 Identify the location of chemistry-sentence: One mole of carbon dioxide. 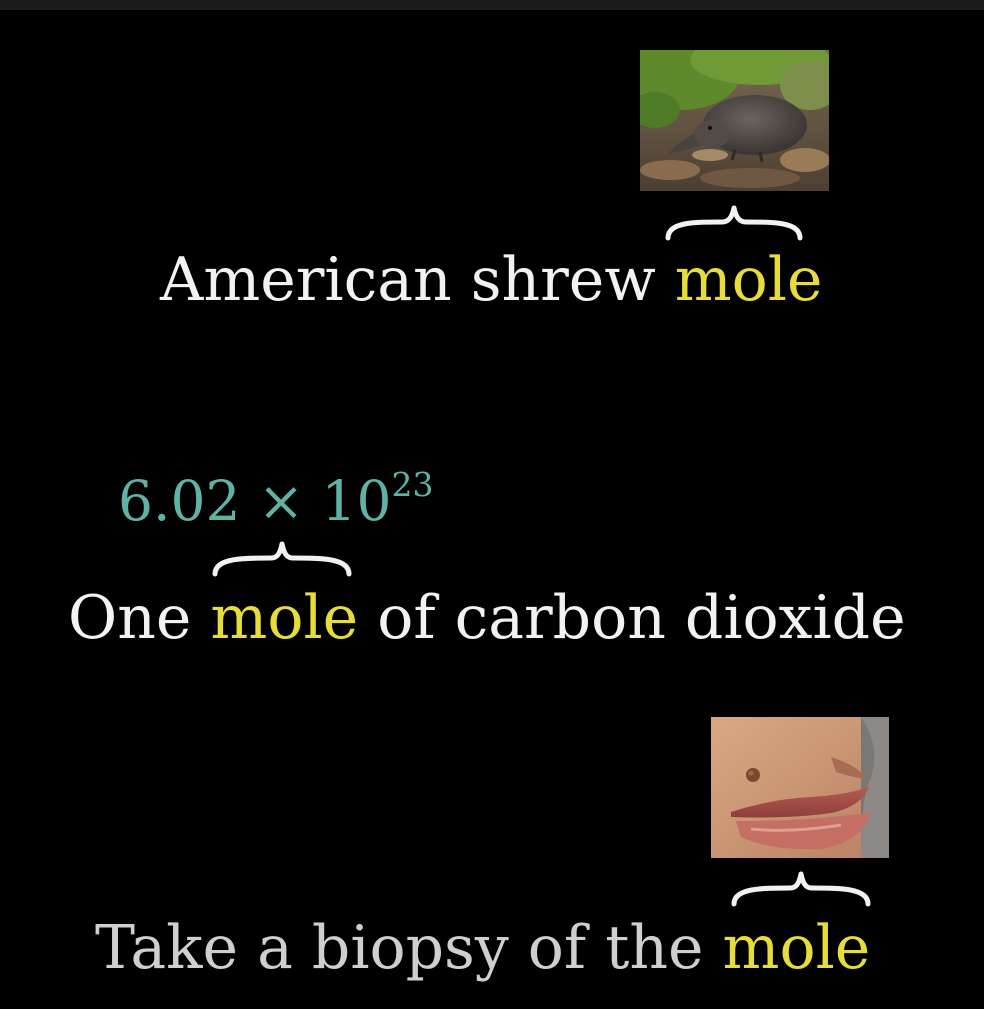
(487, 618).